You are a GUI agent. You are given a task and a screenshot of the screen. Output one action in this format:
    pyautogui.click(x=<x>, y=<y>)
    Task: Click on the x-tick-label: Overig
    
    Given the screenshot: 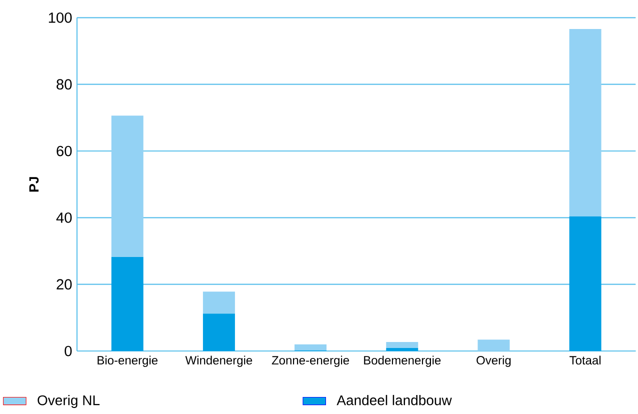 What is the action you would take?
    pyautogui.click(x=493, y=361)
    